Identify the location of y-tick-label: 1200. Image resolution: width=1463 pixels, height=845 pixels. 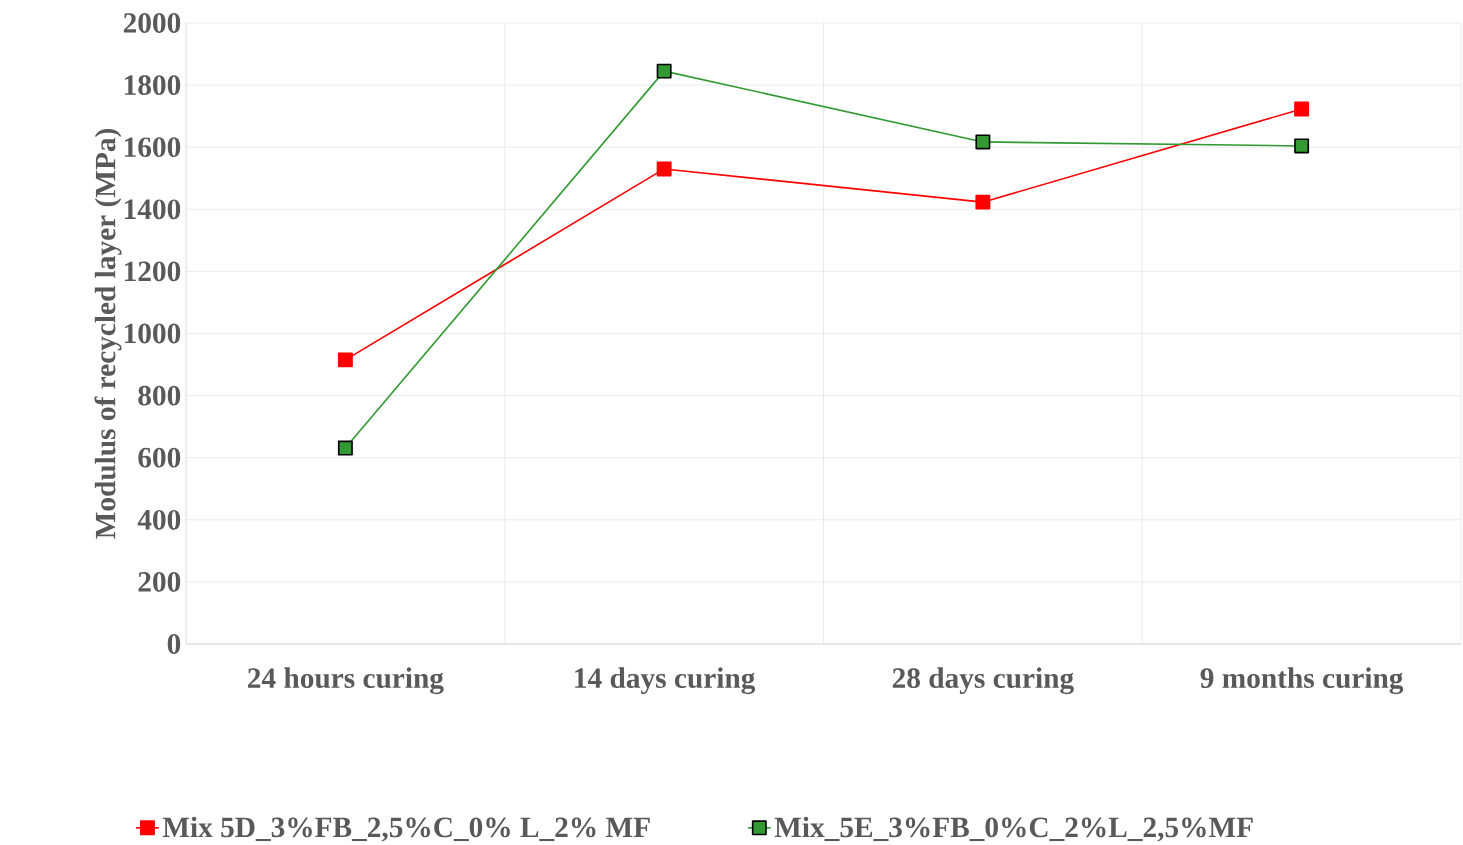
(152, 271).